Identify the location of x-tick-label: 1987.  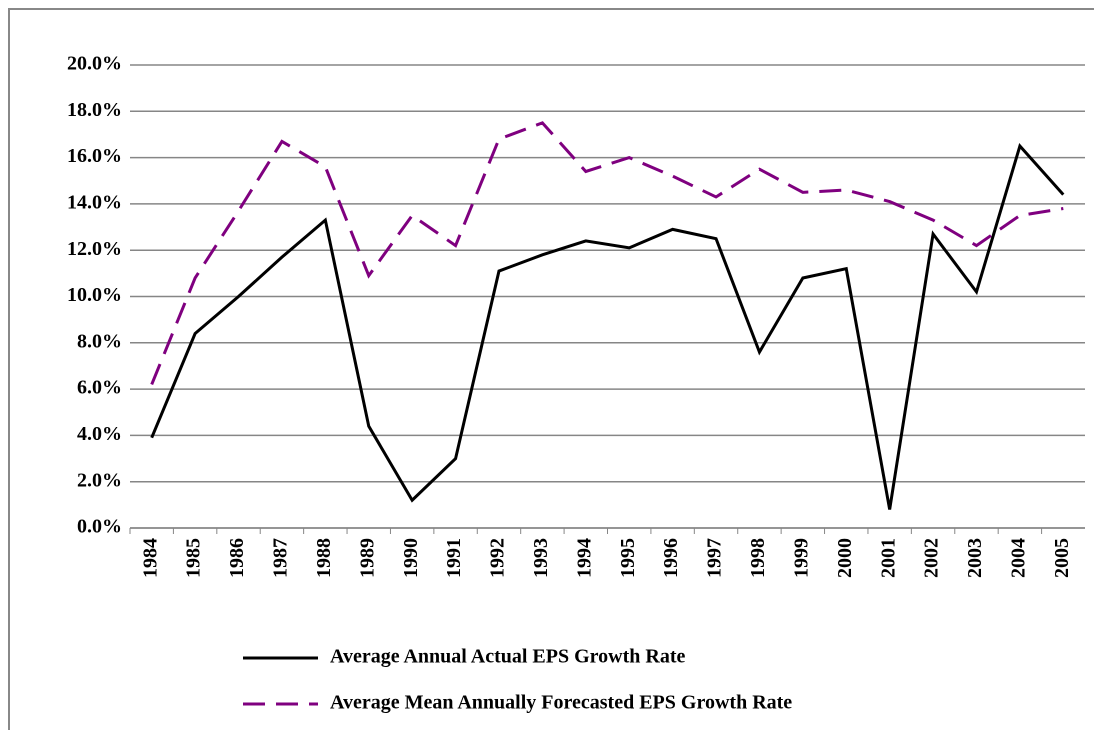
(281, 558).